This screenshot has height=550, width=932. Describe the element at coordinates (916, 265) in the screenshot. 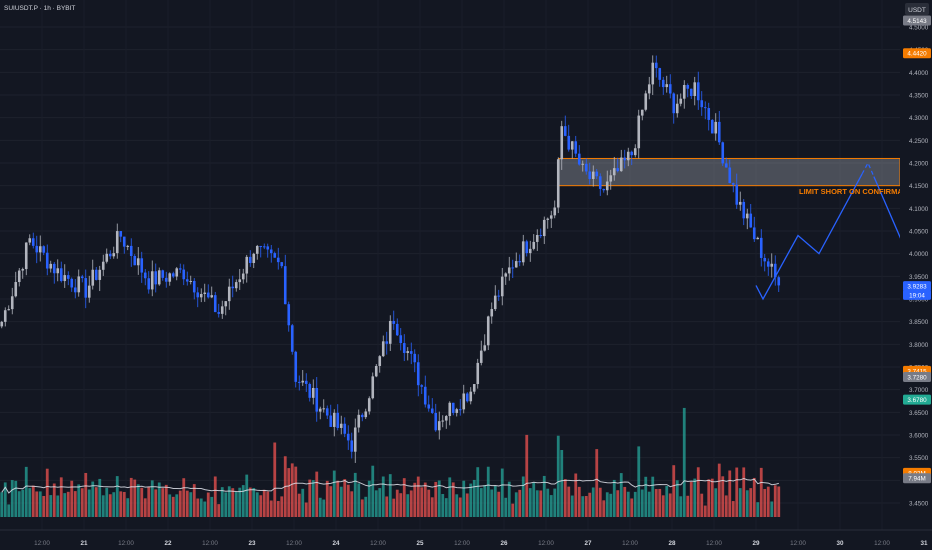

I see `price-scale` at that location.